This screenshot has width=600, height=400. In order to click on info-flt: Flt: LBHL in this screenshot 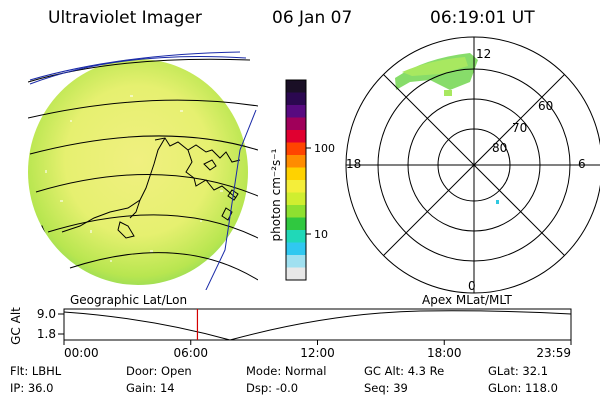, I will do `click(36, 371)`.